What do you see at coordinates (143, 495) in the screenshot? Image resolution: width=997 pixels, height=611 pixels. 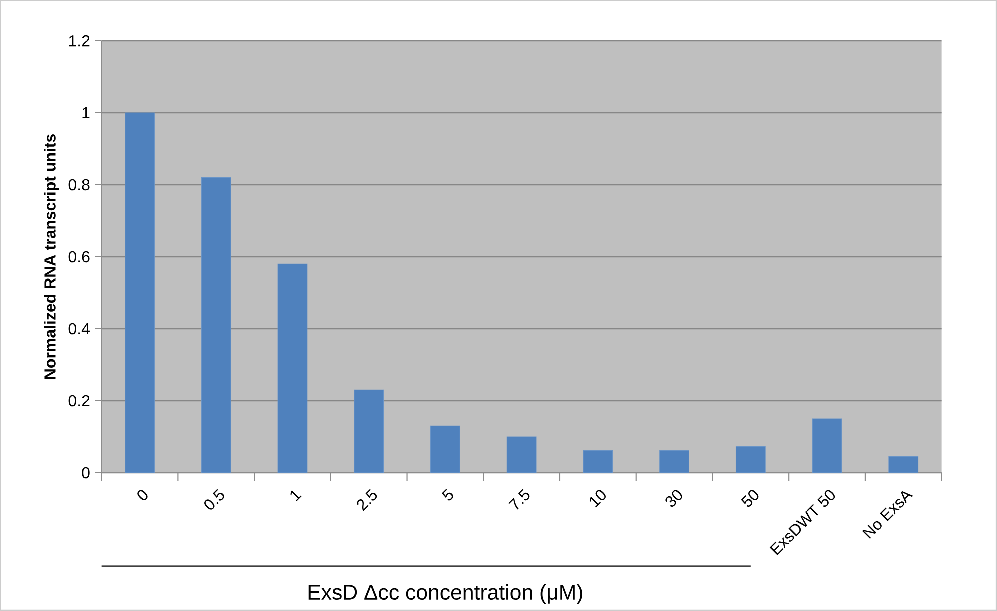 I see `x-tick-label: 0` at bounding box center [143, 495].